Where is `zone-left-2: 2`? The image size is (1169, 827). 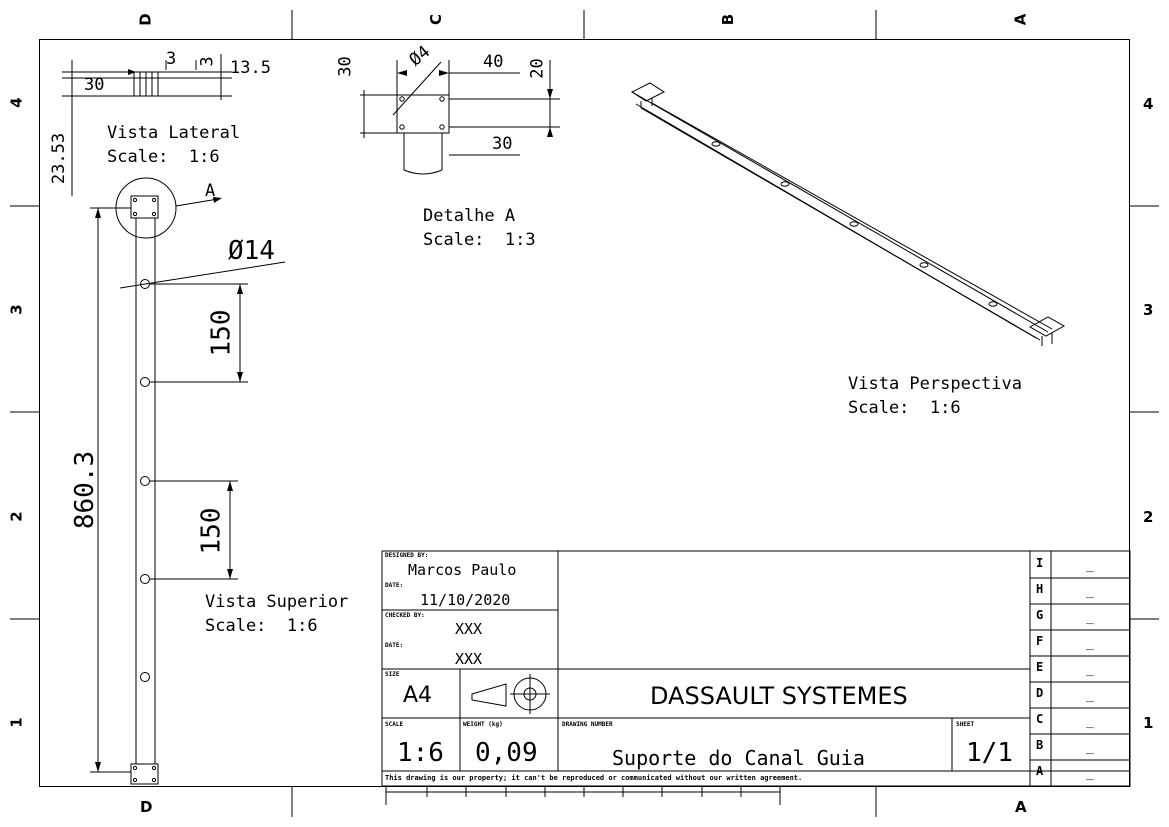
zone-left-2: 2 is located at coordinates (16, 516).